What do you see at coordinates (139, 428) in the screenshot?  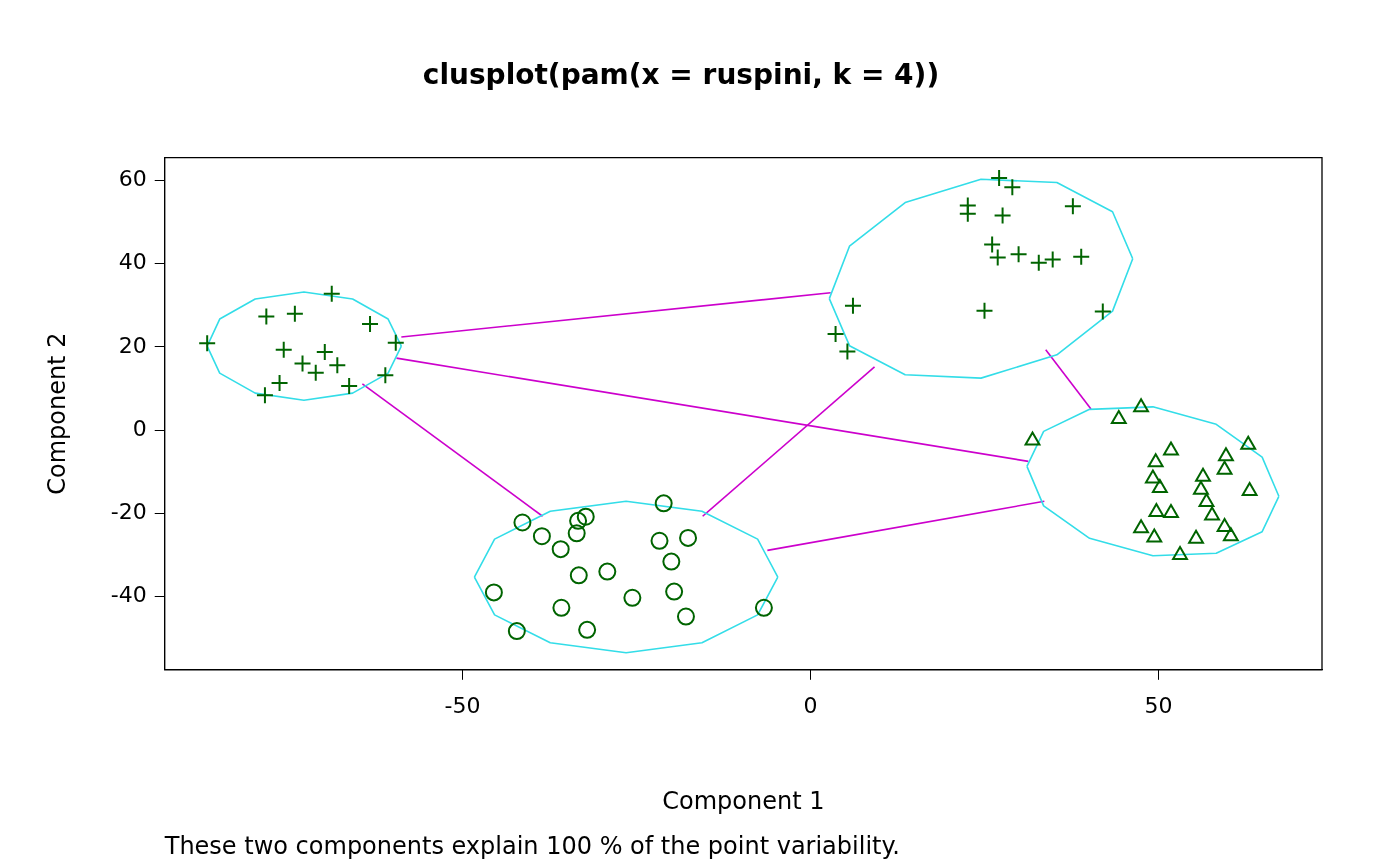 I see `y-tick-label: 0` at bounding box center [139, 428].